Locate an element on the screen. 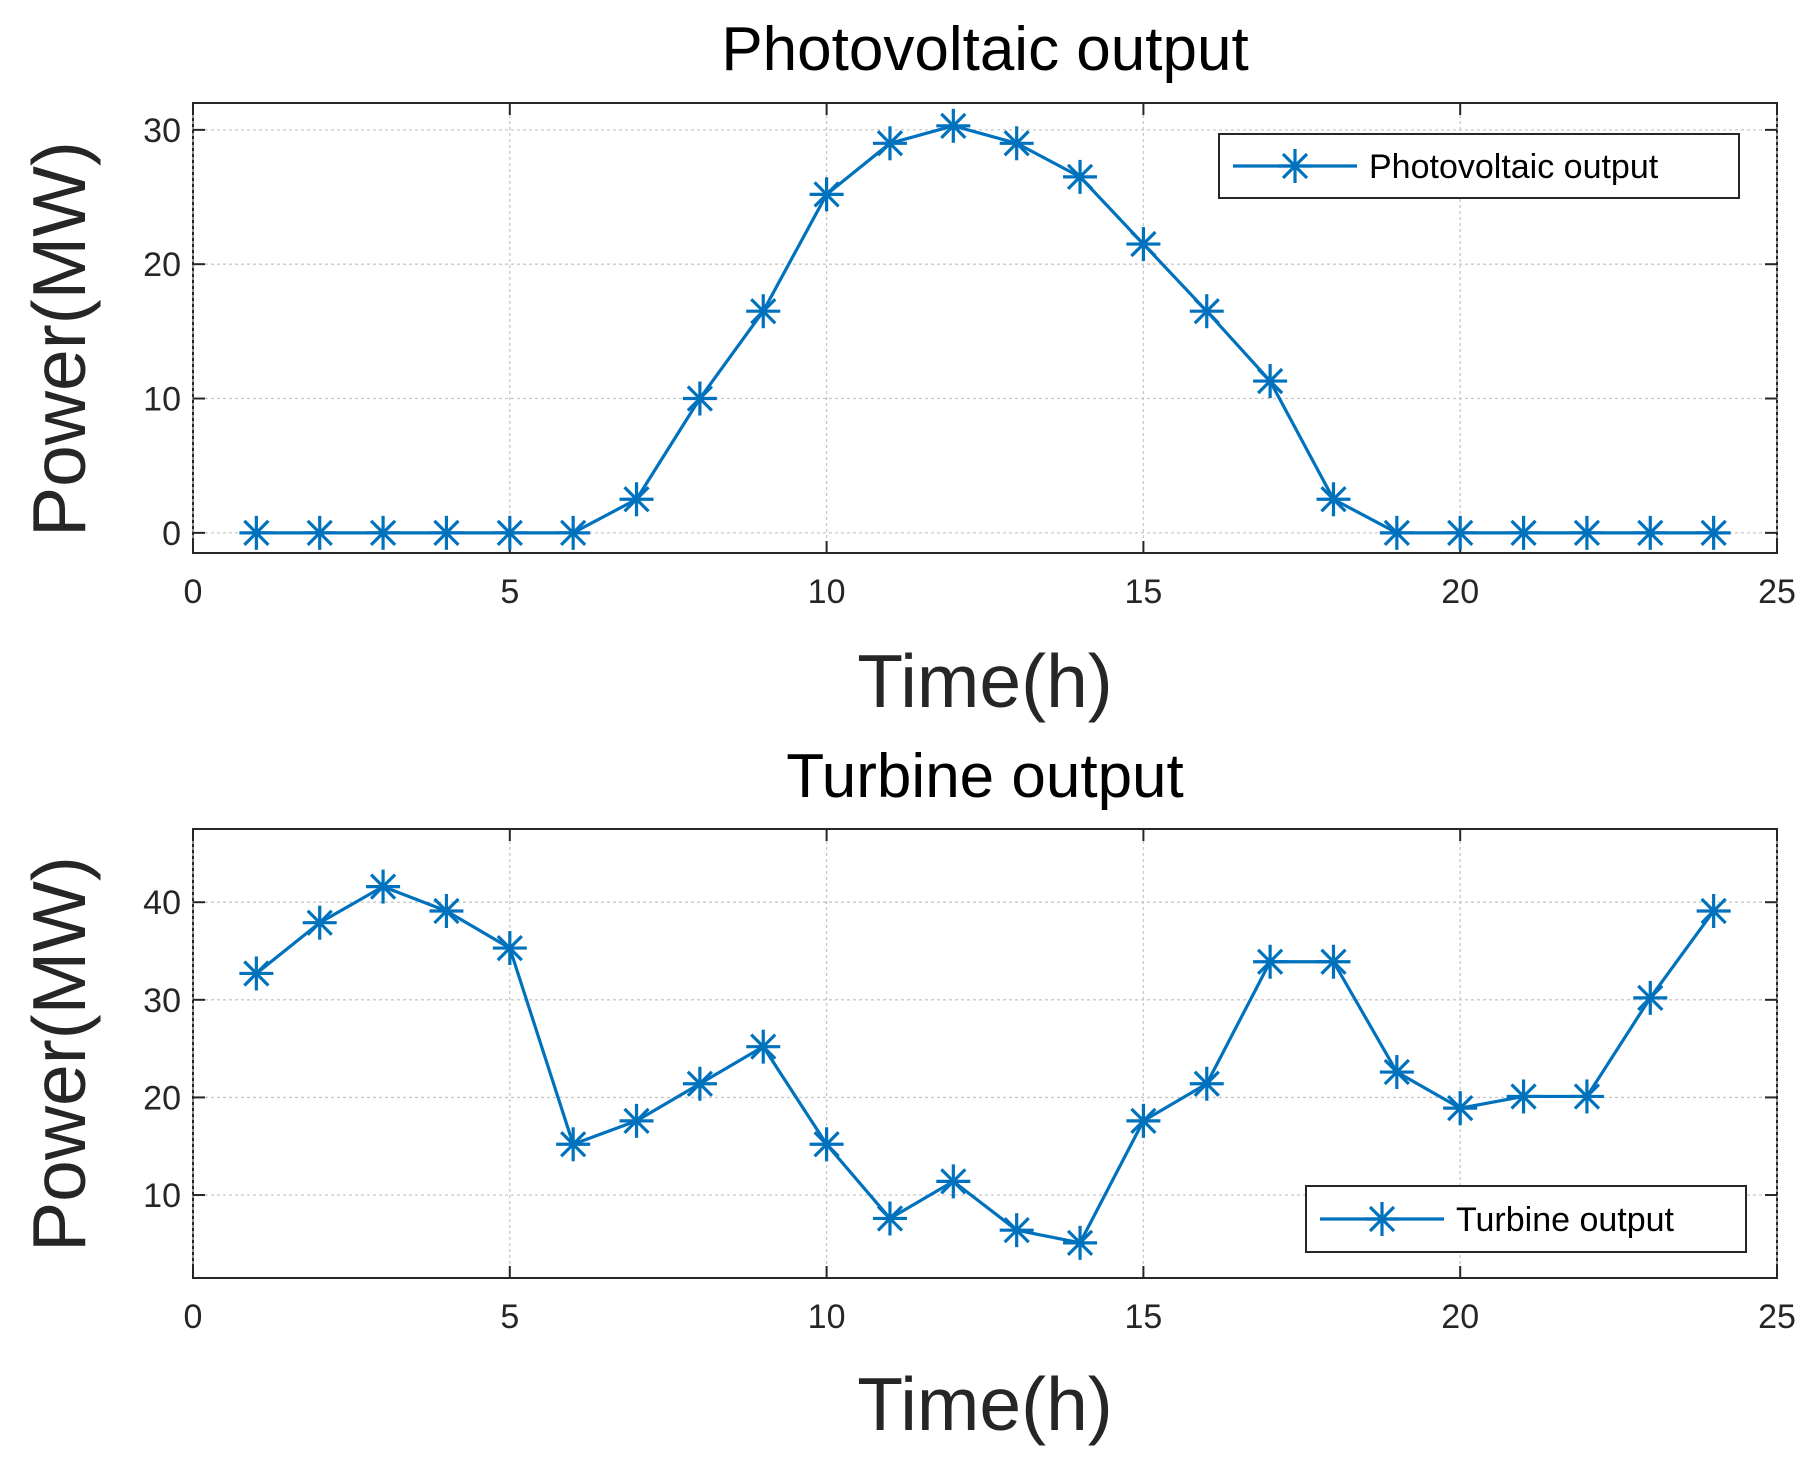 The image size is (1806, 1473). legend: Turbine output is located at coordinates (1526, 1219).